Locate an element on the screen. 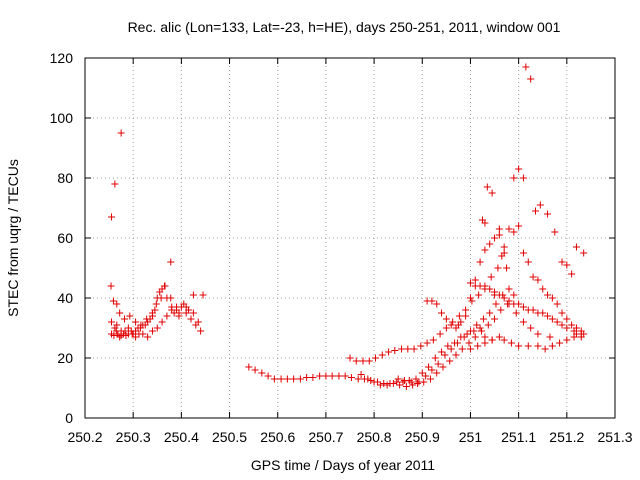 The height and width of the screenshot is (480, 640). x-tick-label: 251.1 is located at coordinates (518, 437).